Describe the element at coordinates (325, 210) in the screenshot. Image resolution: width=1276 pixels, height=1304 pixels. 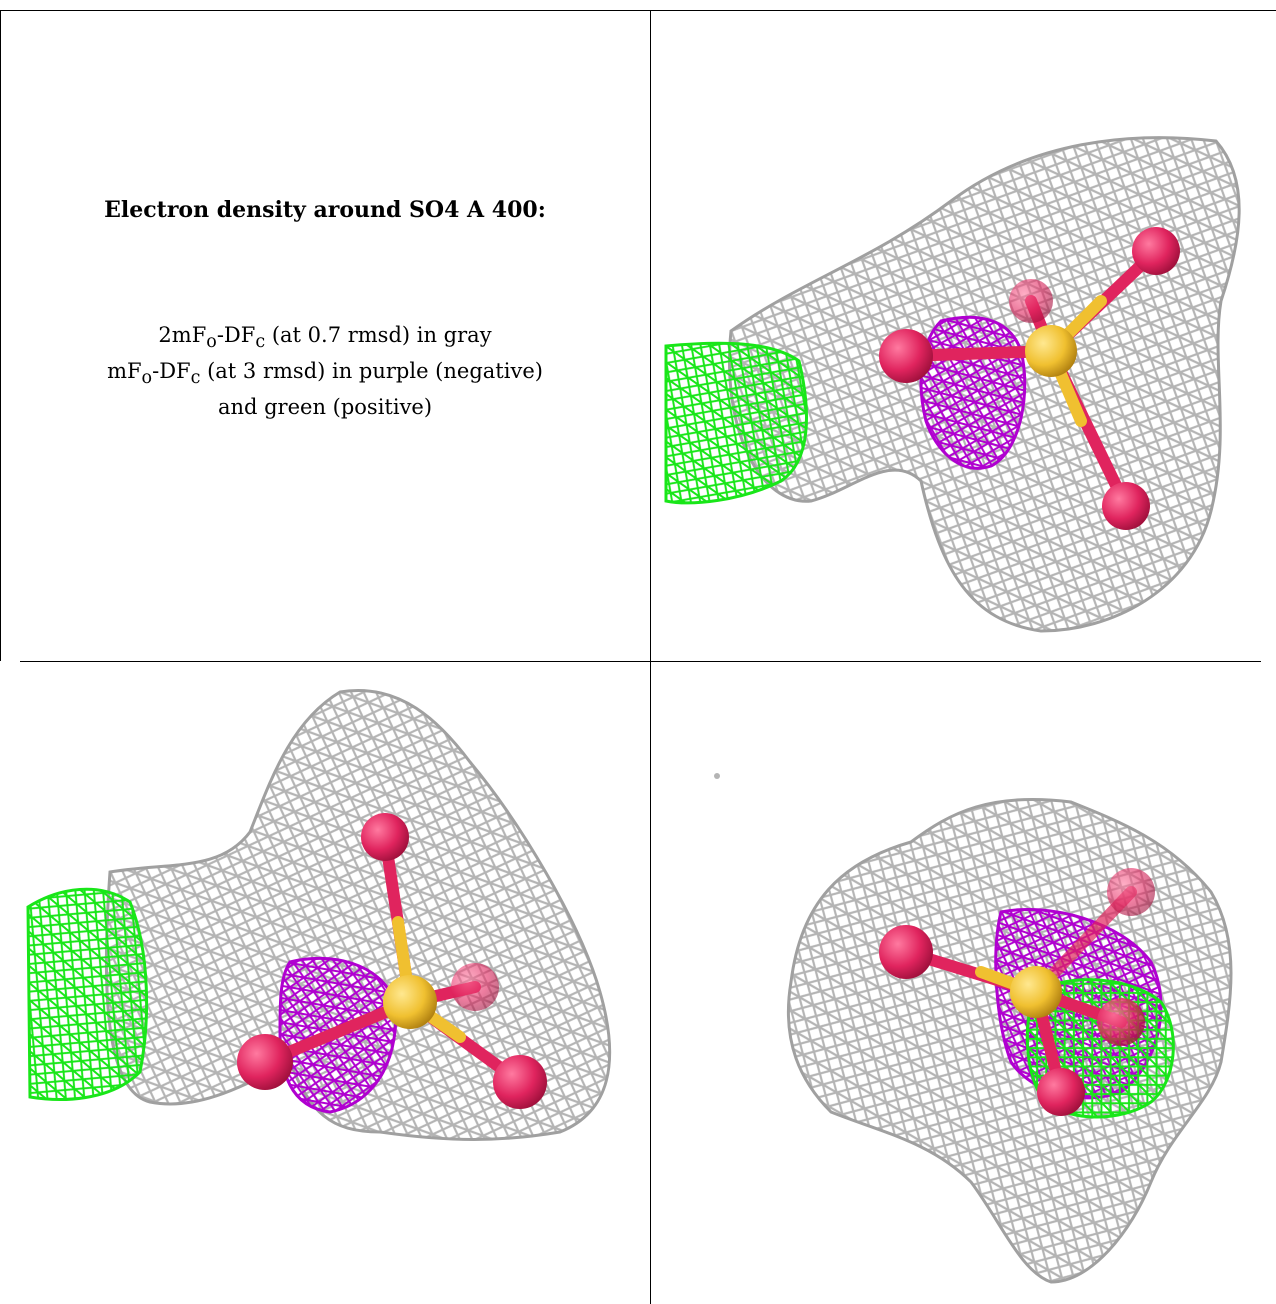
I see `figure-title: Electron density around SO4 A 400:` at that location.